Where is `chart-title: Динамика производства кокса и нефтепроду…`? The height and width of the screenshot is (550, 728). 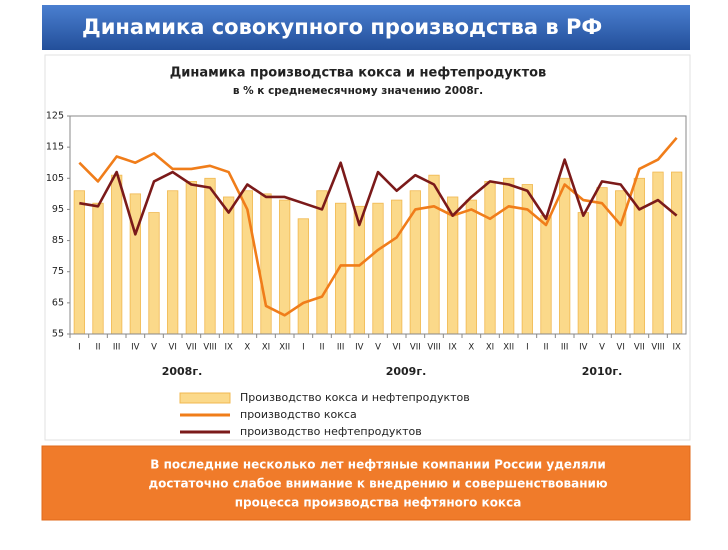 chart-title: Динамика производства кокса и нефтепроду… is located at coordinates (358, 73).